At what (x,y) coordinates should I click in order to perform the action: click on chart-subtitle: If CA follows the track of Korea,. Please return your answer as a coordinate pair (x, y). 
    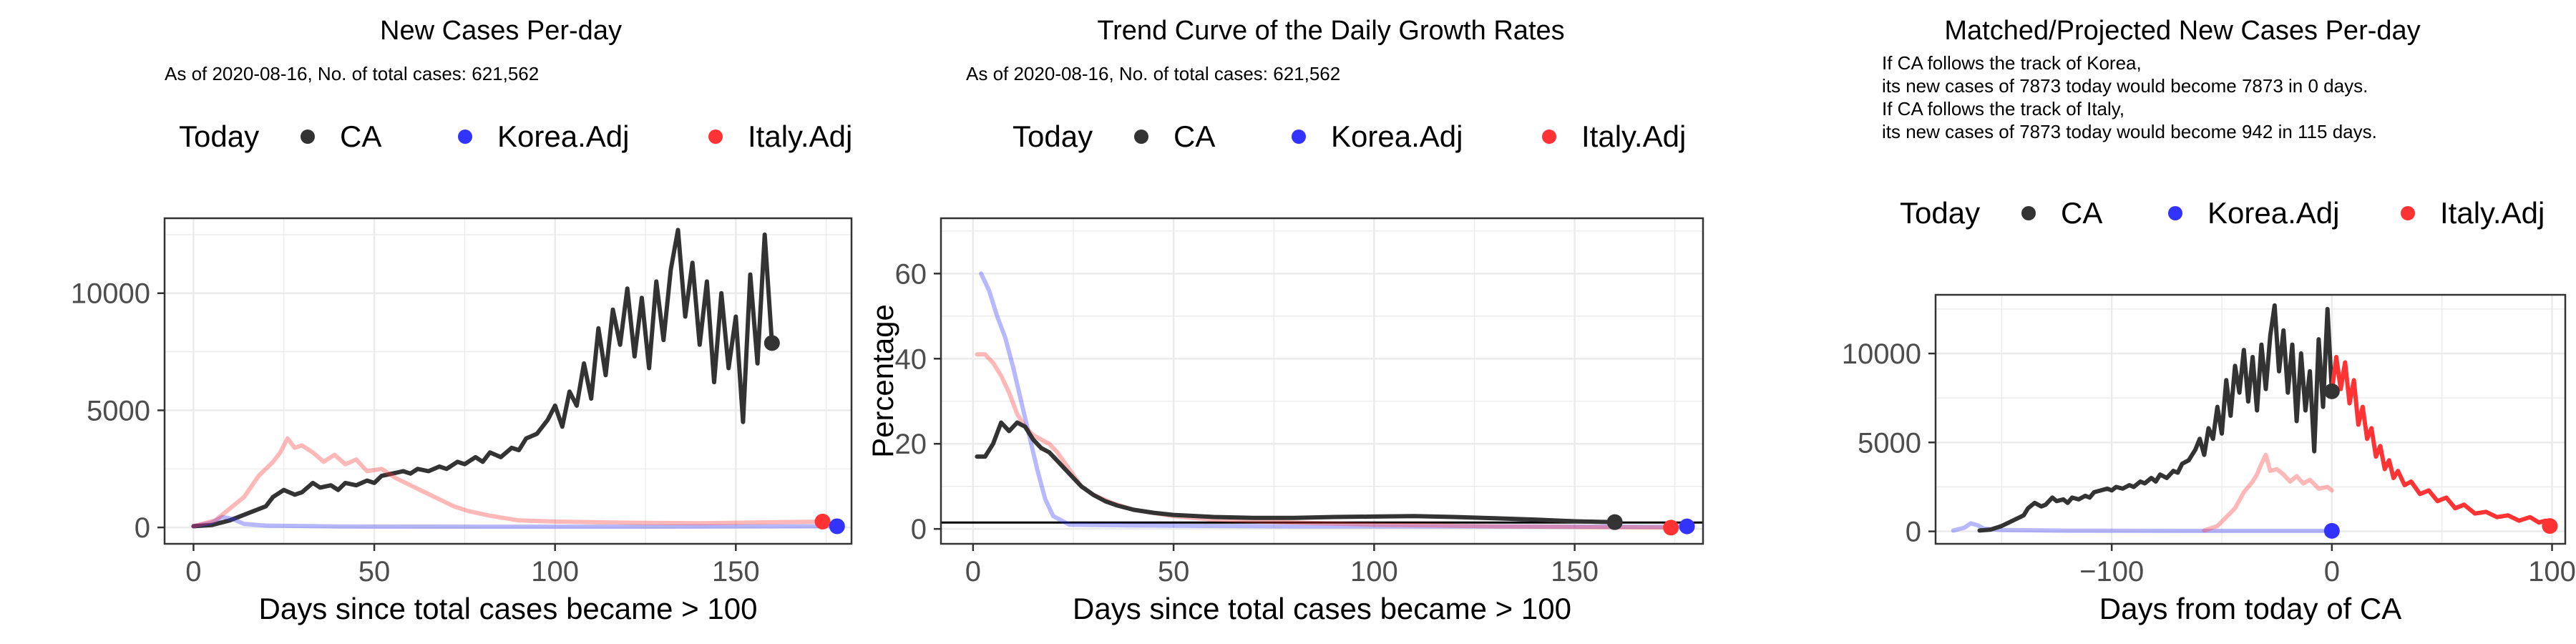
    Looking at the image, I should click on (2012, 63).